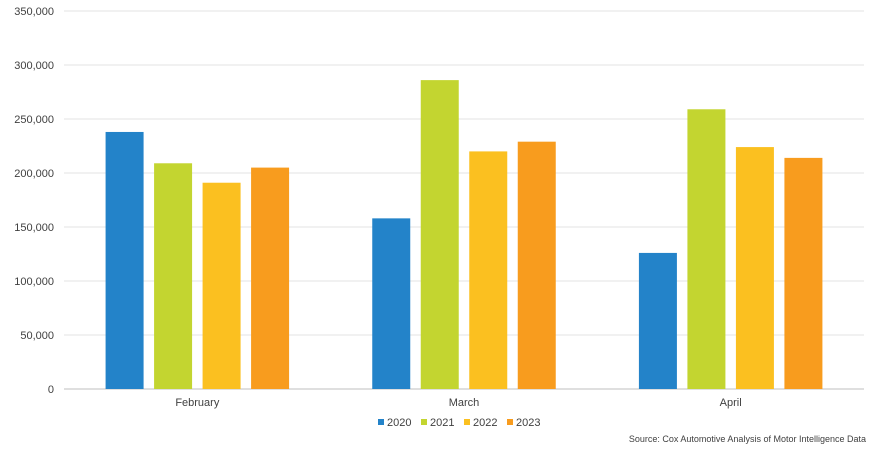 The height and width of the screenshot is (450, 874). What do you see at coordinates (706, 249) in the screenshot?
I see `bar-april-2021` at bounding box center [706, 249].